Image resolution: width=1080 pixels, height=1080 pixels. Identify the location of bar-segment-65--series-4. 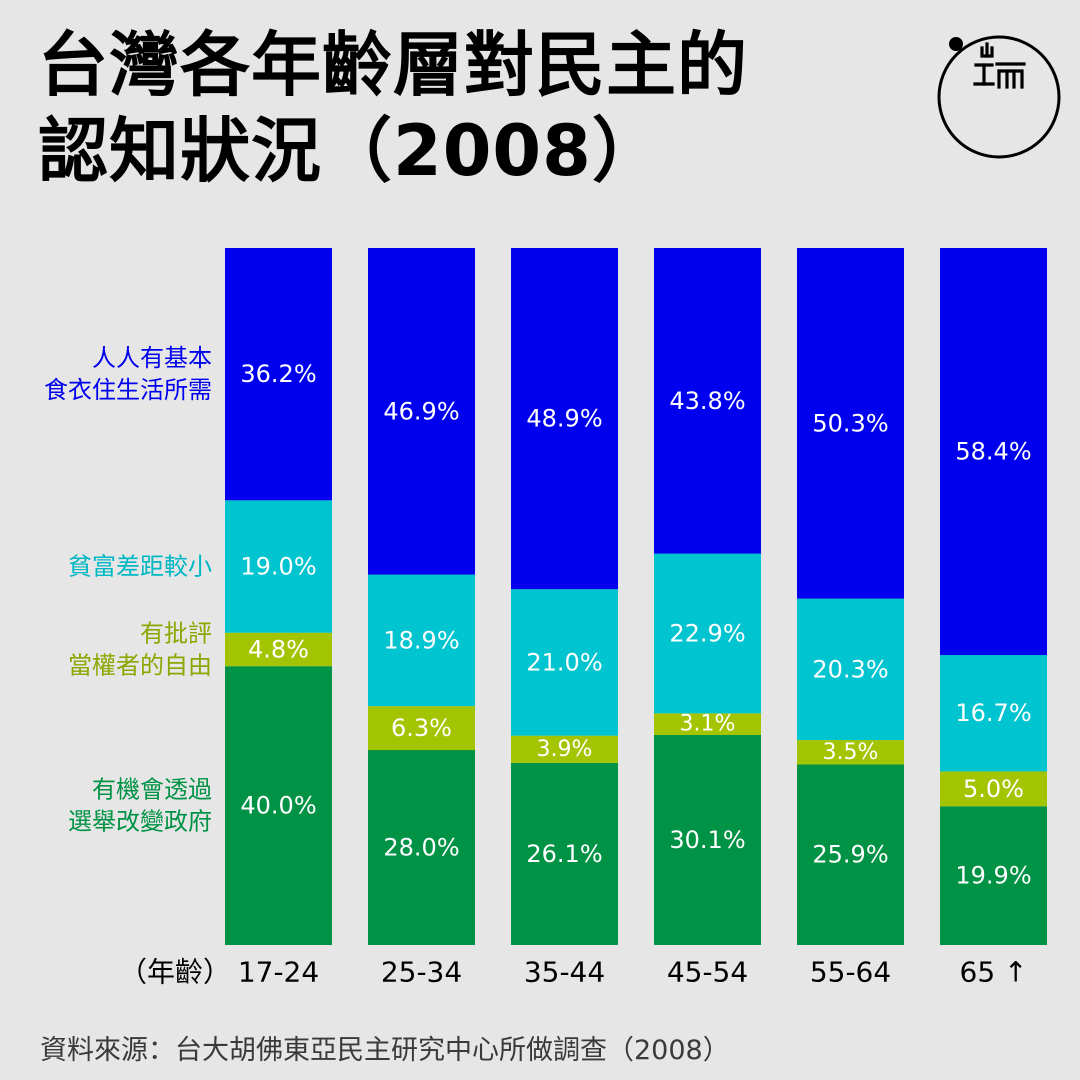
(993, 452).